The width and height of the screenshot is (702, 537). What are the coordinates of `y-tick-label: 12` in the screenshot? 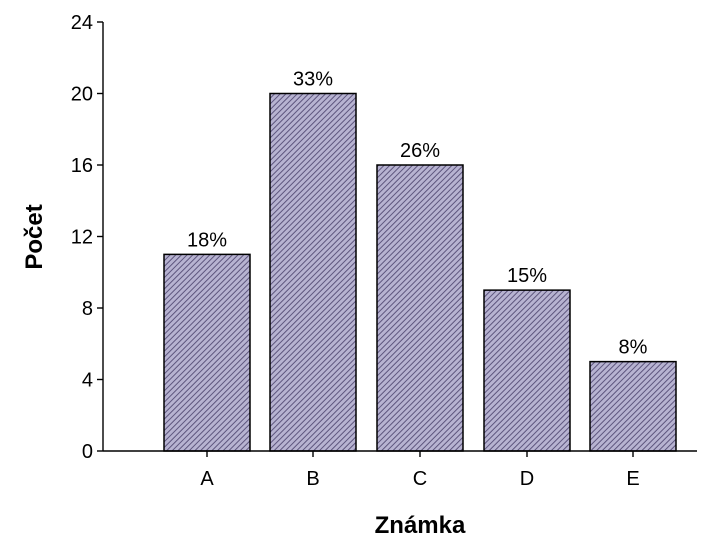 It's located at (82, 238).